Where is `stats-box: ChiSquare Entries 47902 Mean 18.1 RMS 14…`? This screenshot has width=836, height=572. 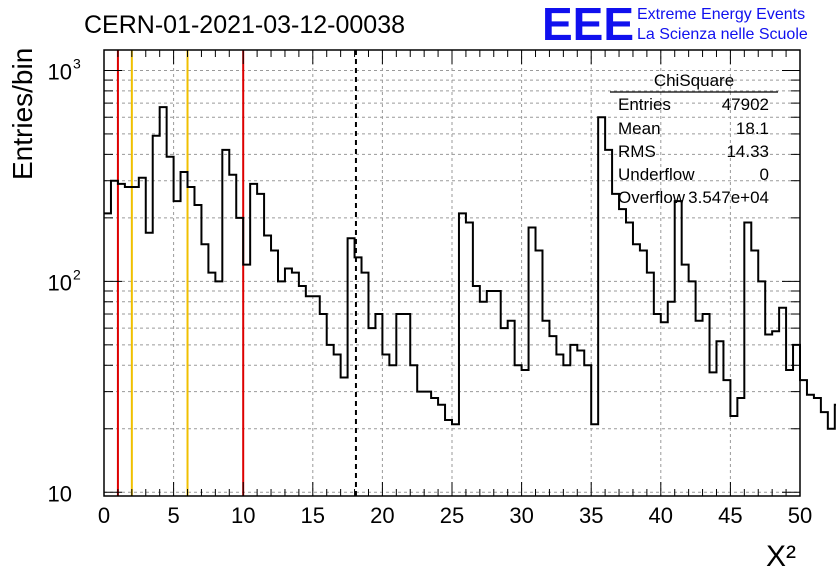 stats-box: ChiSquare Entries 47902 Mean 18.1 RMS 14… is located at coordinates (694, 139).